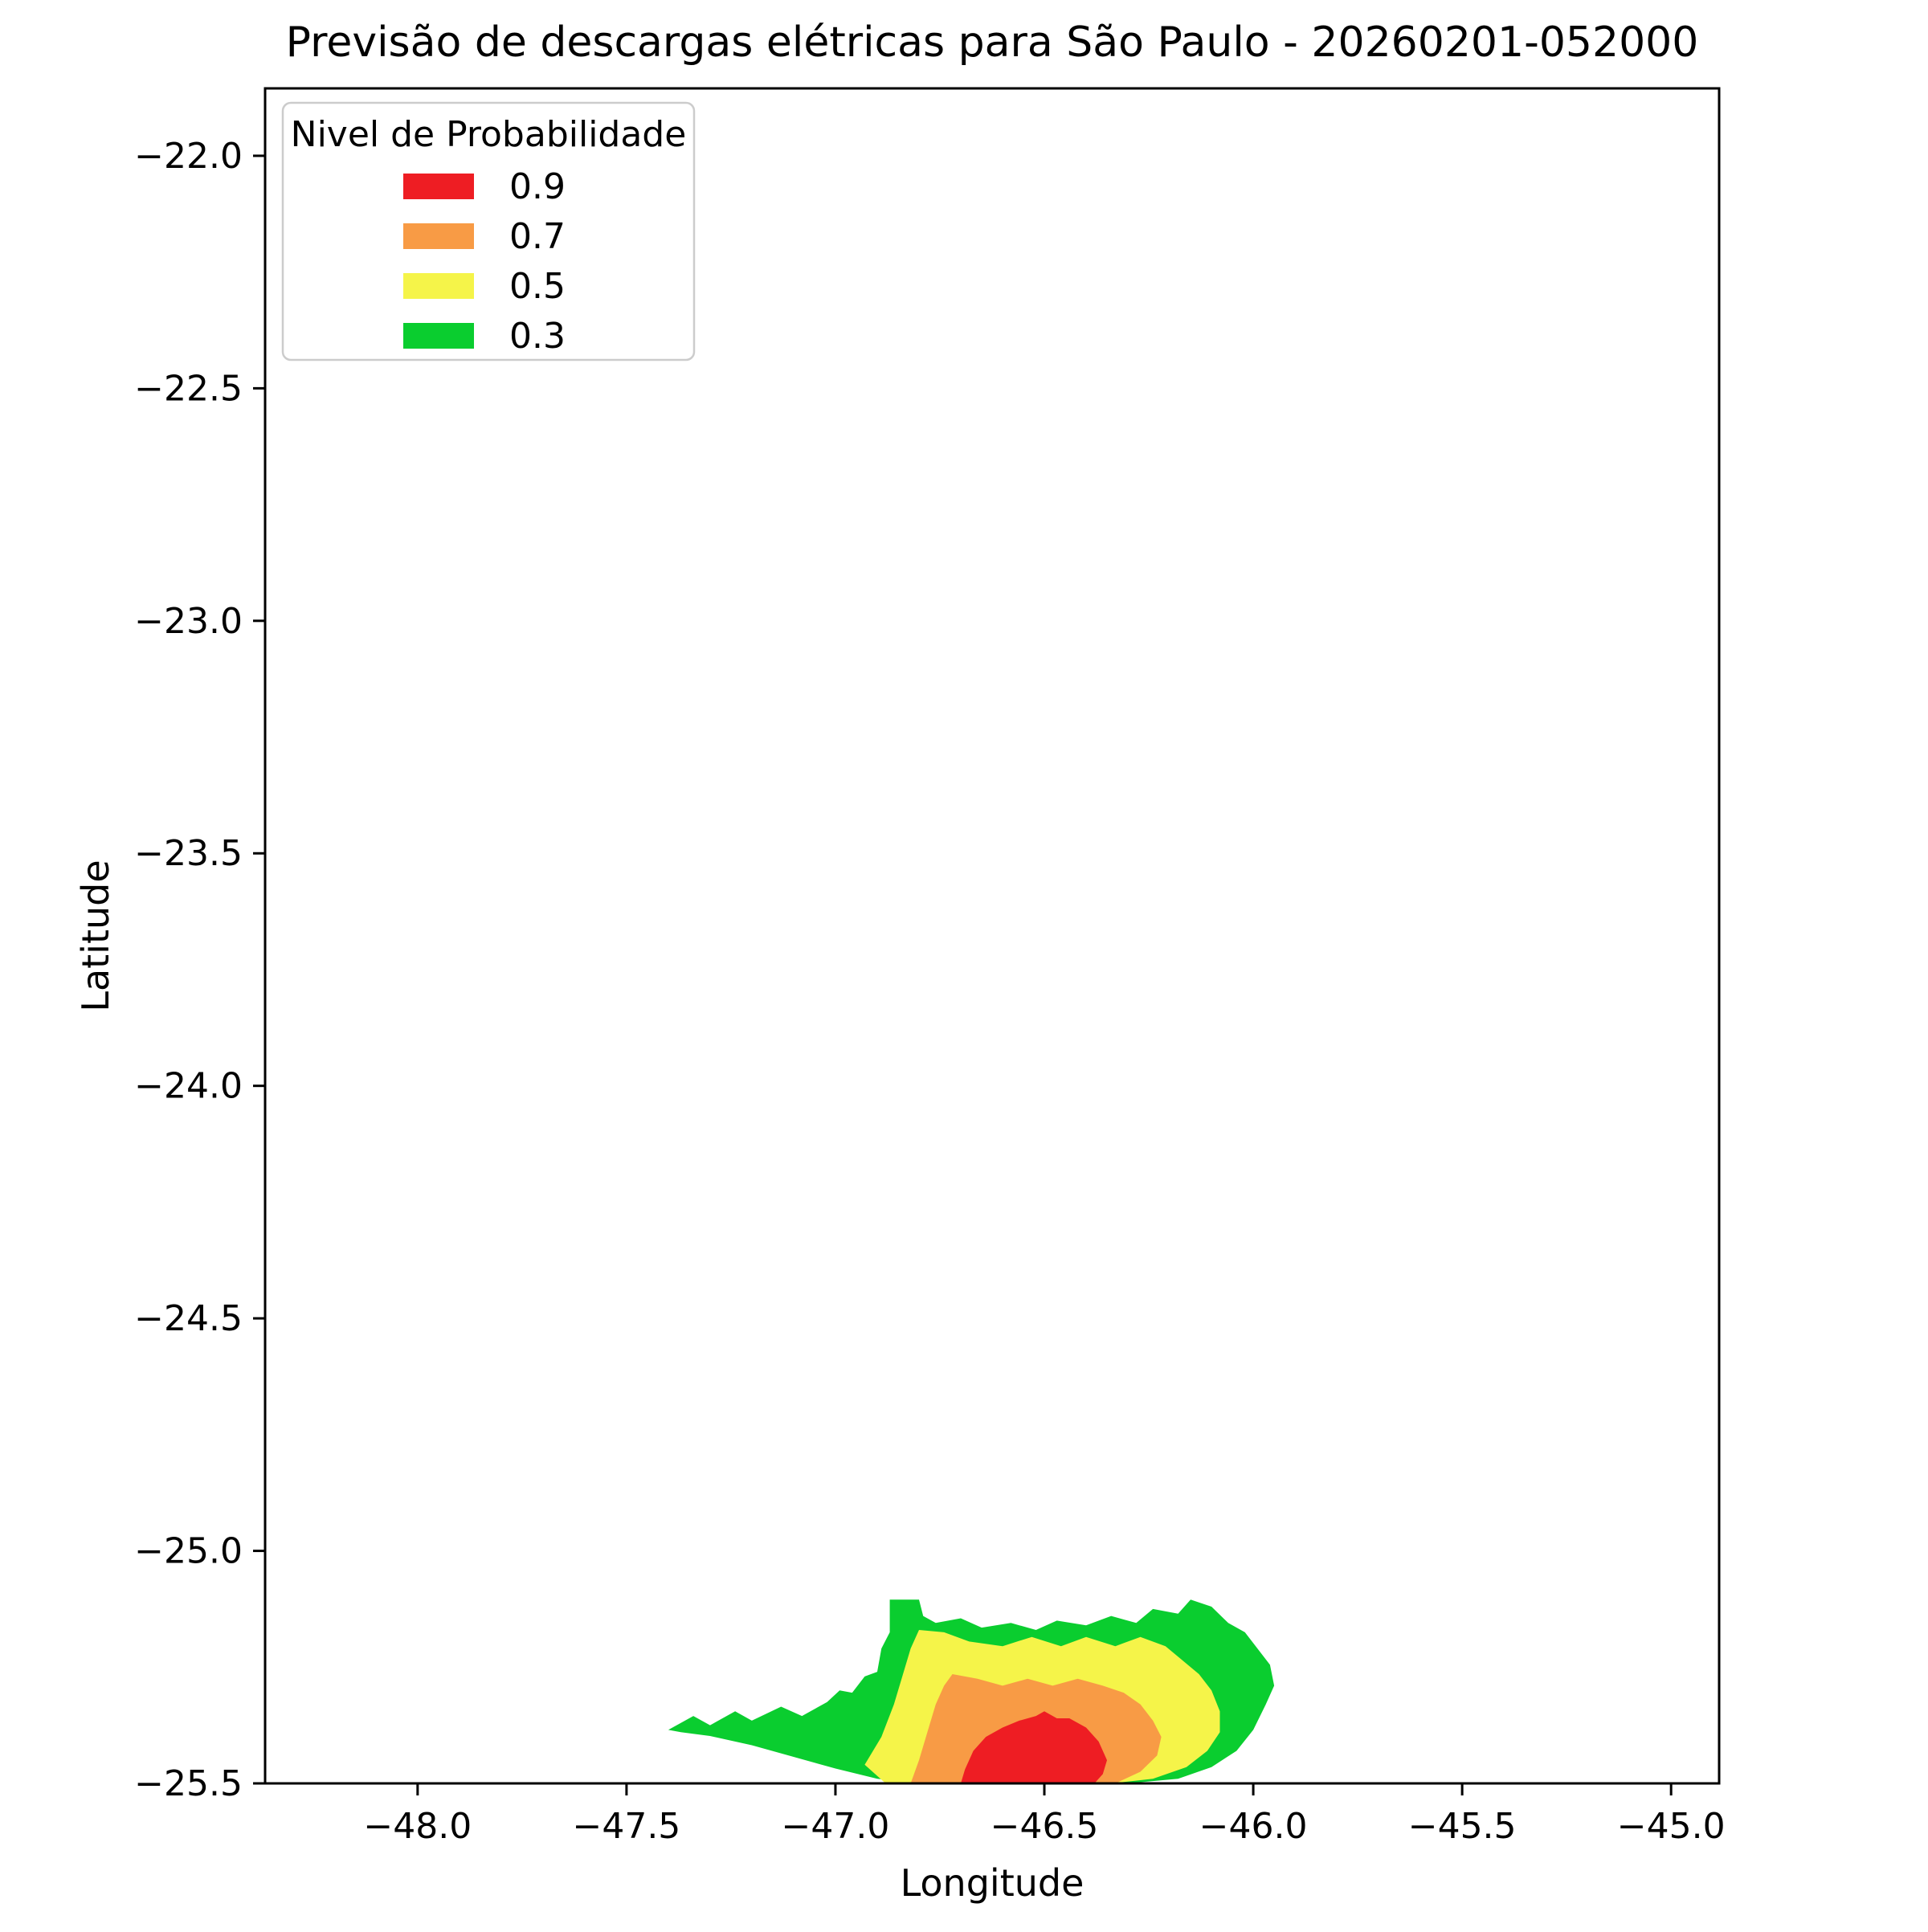 The width and height of the screenshot is (1928, 1932). What do you see at coordinates (95, 936) in the screenshot?
I see `y-axis-label: Latitude` at bounding box center [95, 936].